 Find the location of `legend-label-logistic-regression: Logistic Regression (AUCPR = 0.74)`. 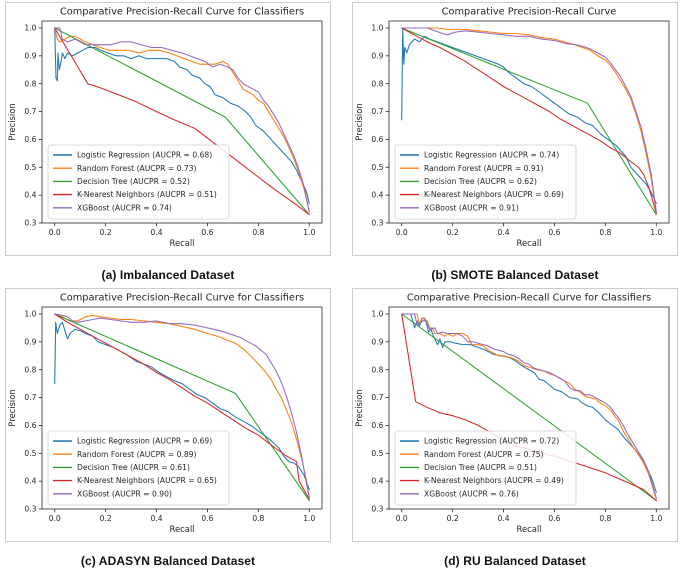

legend-label-logistic-regression: Logistic Regression (AUCPR = 0.74) is located at coordinates (491, 155).